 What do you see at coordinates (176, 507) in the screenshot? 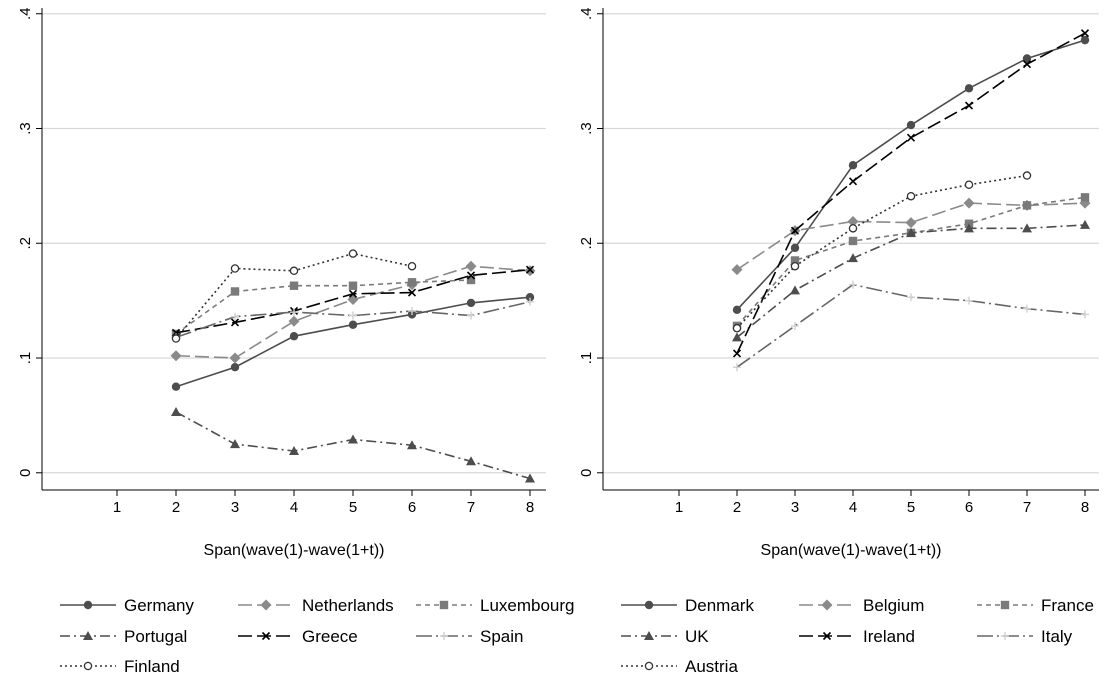
I see `x-tick-label: 2` at bounding box center [176, 507].